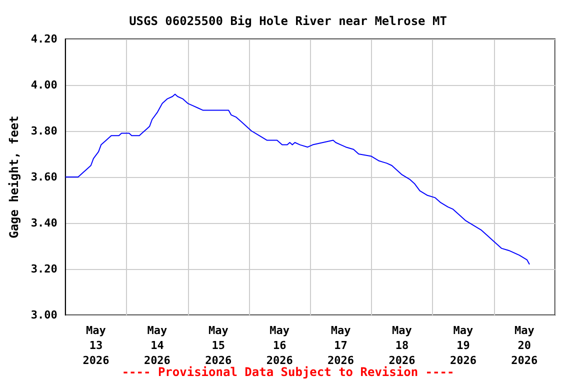 The image size is (576, 384). I want to click on y-tick-label: 4.00, so click(44, 85).